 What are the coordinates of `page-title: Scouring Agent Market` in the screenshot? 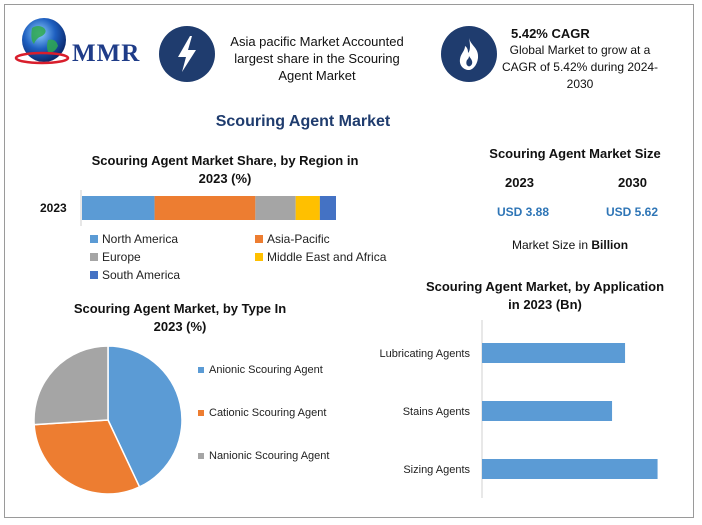 It's located at (303, 121).